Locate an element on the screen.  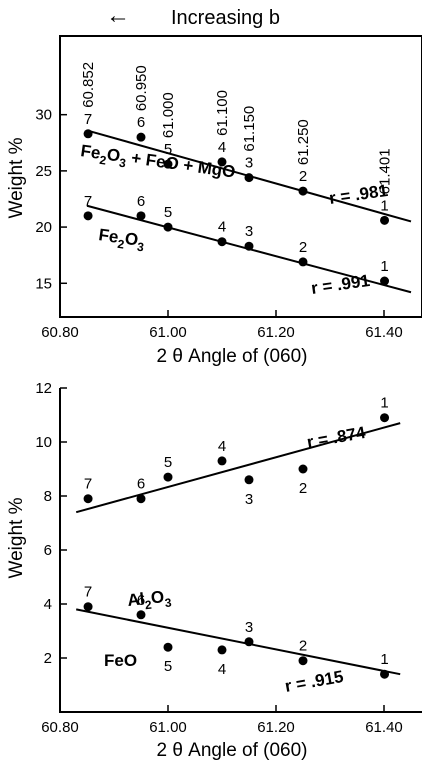
y-tick-label-30: 30 is located at coordinates (43, 115).